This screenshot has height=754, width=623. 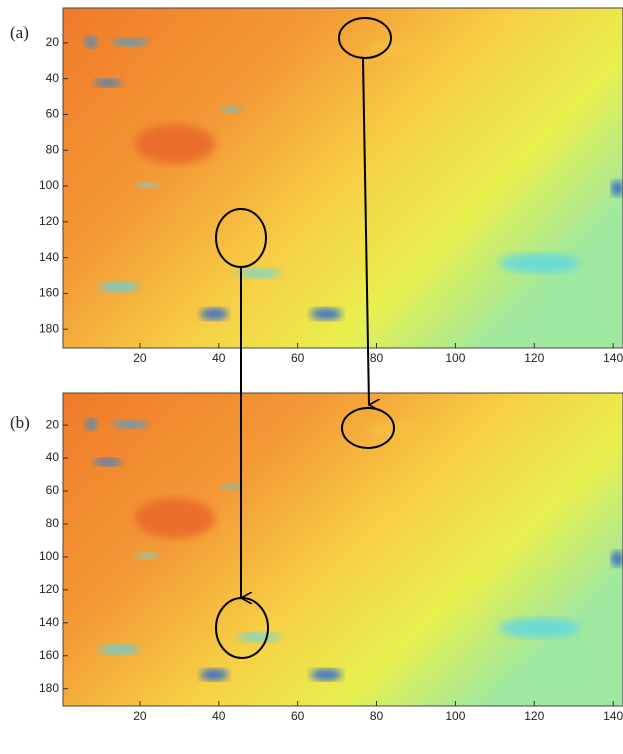 I want to click on panel-label: (a), so click(x=19, y=32).